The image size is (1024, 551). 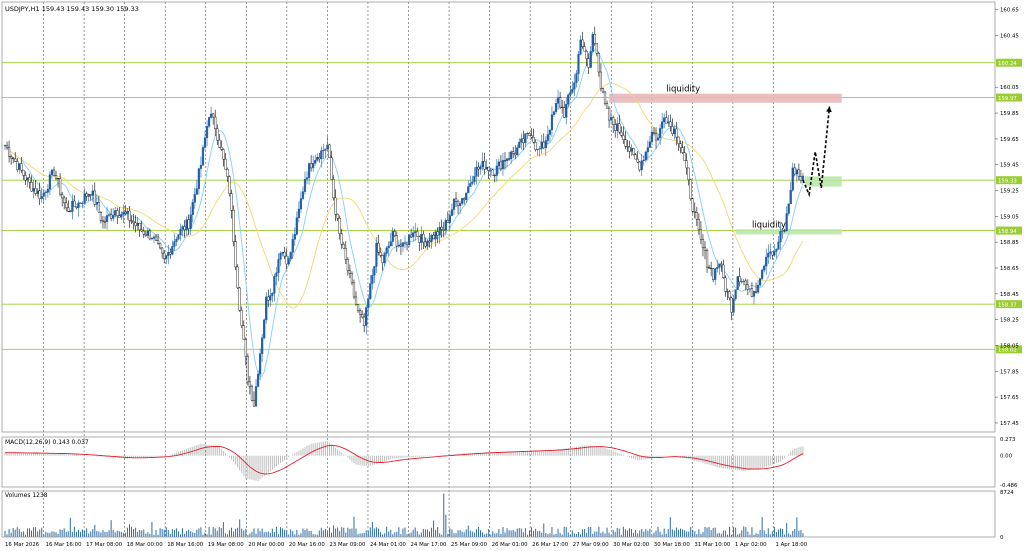 What do you see at coordinates (307, 545) in the screenshot?
I see `time-axis-label: 20 Mar 16:00` at bounding box center [307, 545].